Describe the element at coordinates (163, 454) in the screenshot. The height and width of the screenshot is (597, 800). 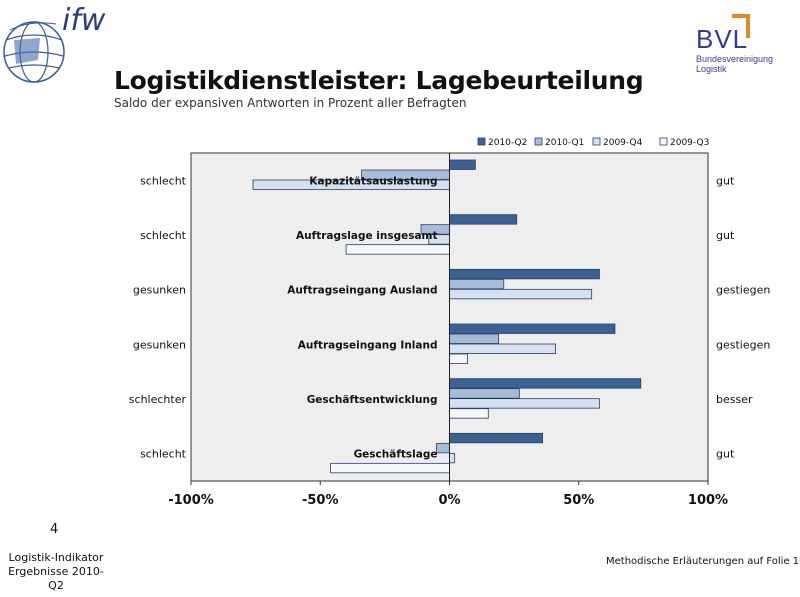
I see `left-label-5: schlecht` at that location.